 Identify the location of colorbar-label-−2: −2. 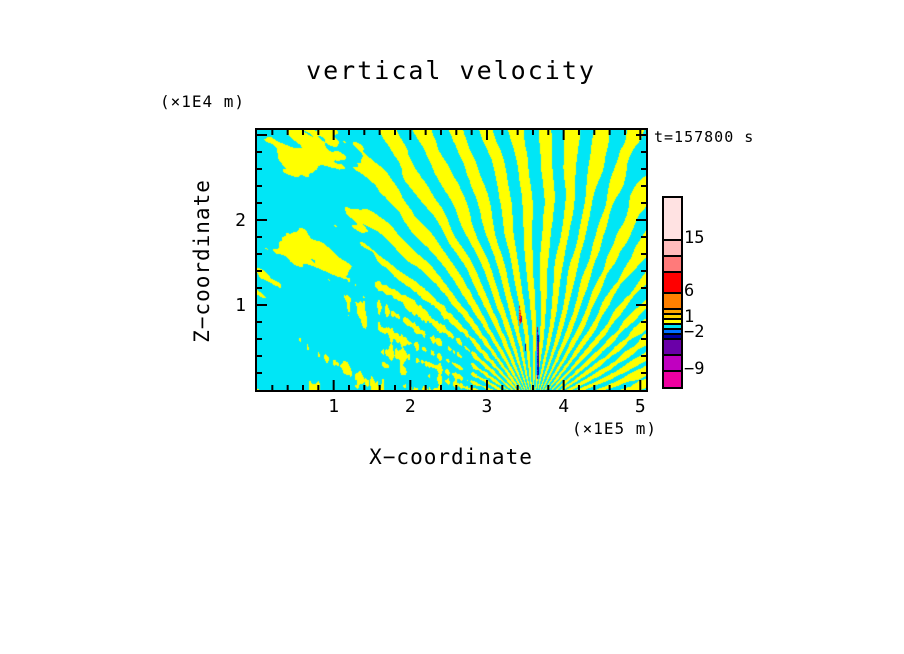
(694, 332).